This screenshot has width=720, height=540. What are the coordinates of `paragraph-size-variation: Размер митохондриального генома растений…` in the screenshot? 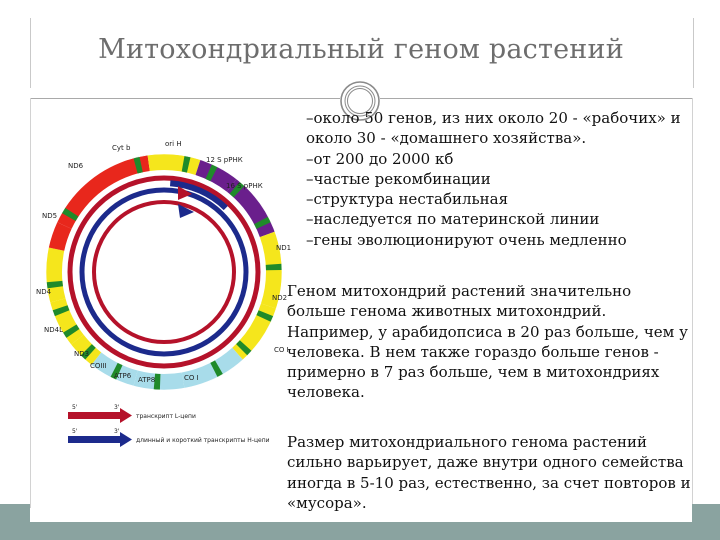 It's located at (501, 472).